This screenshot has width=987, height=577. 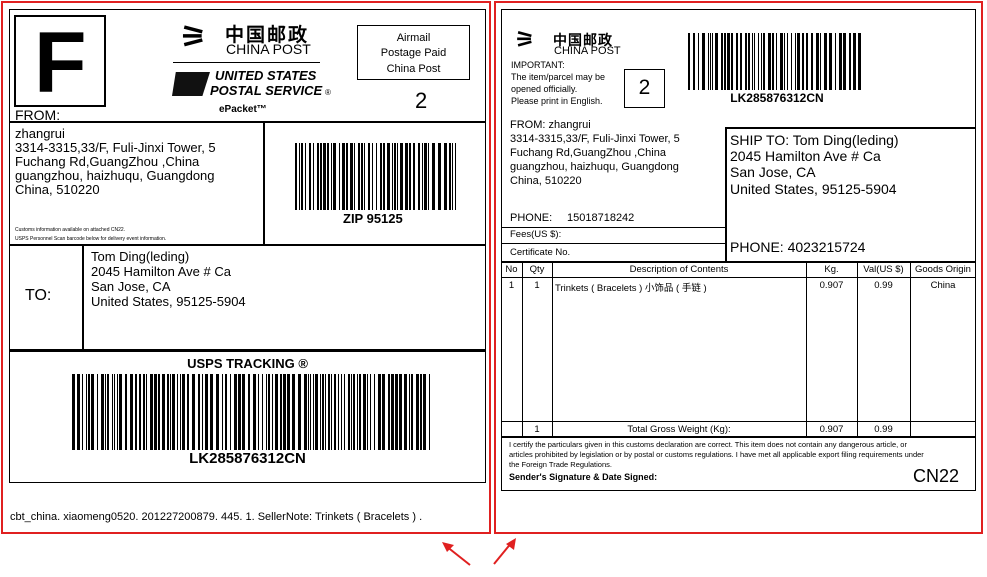 I want to click on table-row-cell: 0.907, so click(x=831, y=285).